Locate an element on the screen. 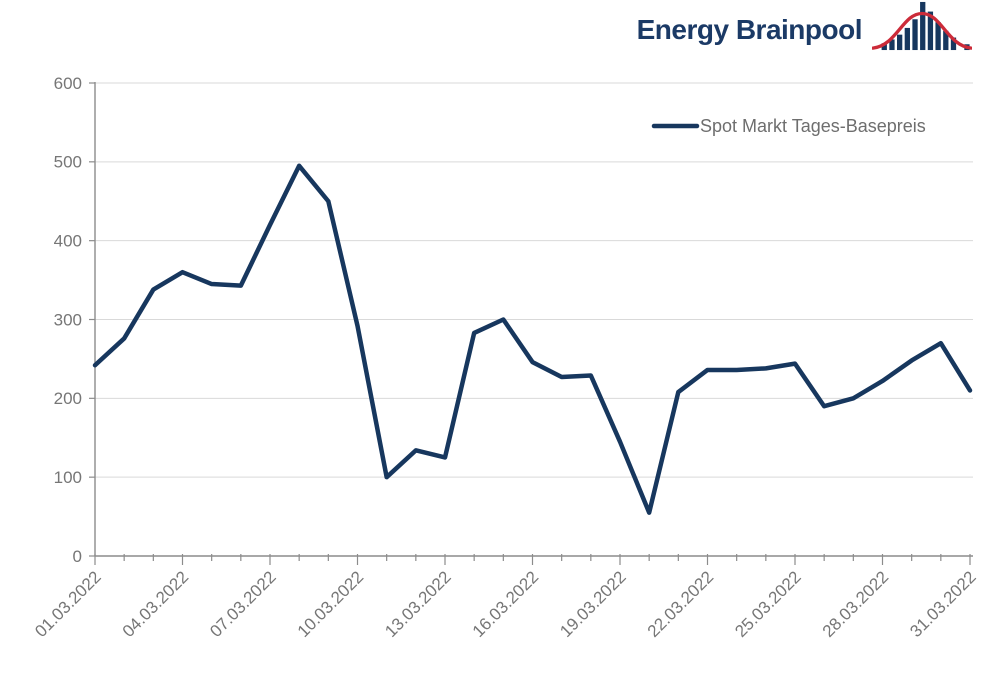  x-tick-label: 22.03.2022 is located at coordinates (681, 604).